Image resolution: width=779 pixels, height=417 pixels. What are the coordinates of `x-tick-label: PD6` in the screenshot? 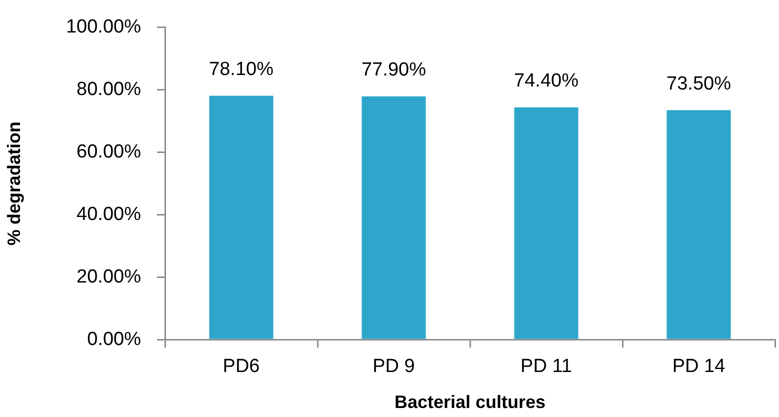 It's located at (241, 367).